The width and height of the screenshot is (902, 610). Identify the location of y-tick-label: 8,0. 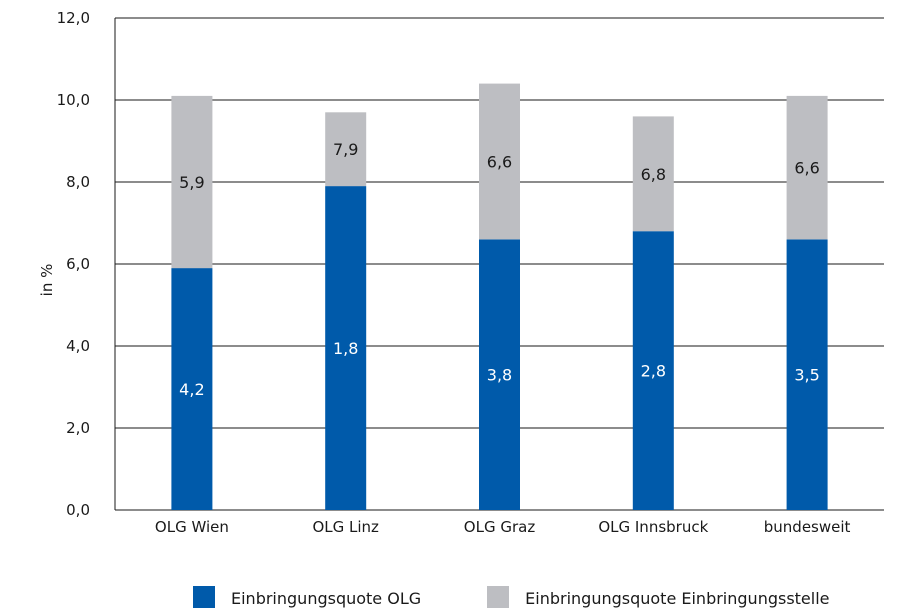
(78, 182).